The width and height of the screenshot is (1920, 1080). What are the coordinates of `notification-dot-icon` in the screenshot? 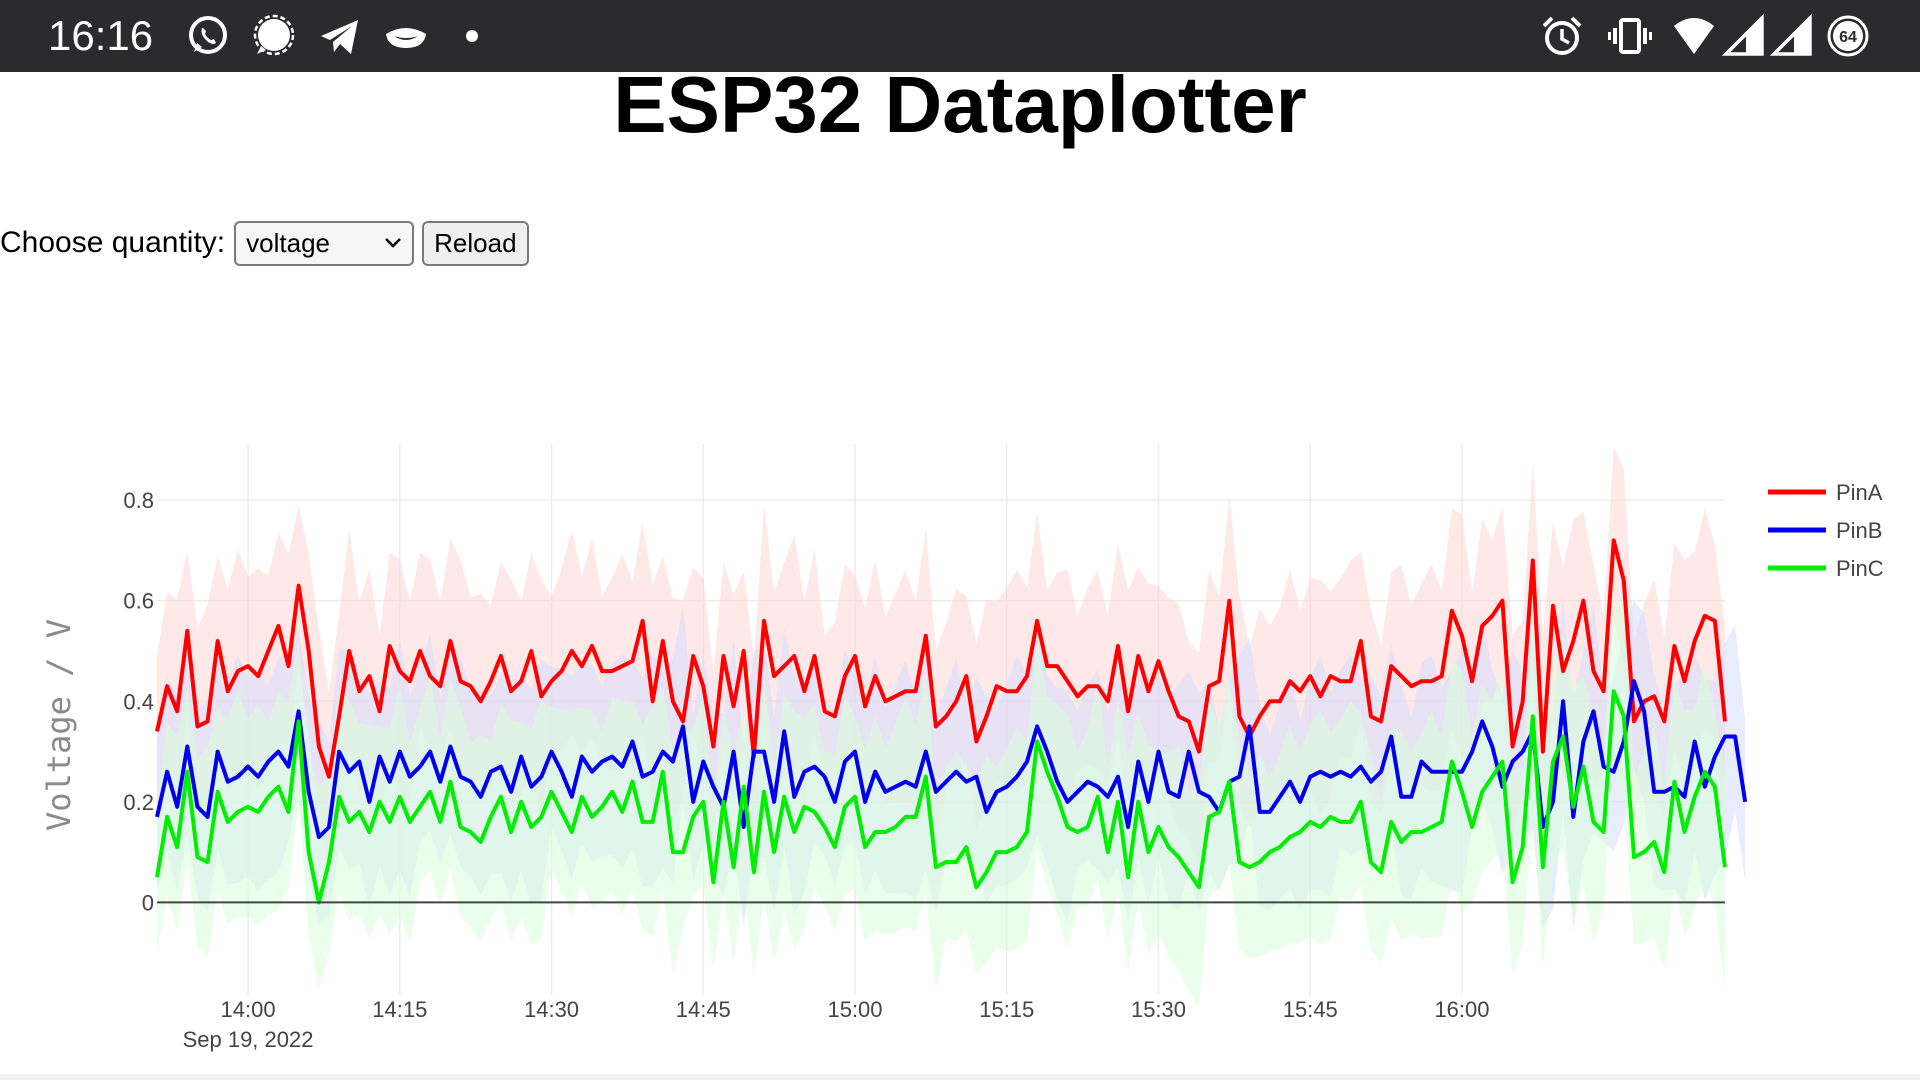 It's located at (472, 36).